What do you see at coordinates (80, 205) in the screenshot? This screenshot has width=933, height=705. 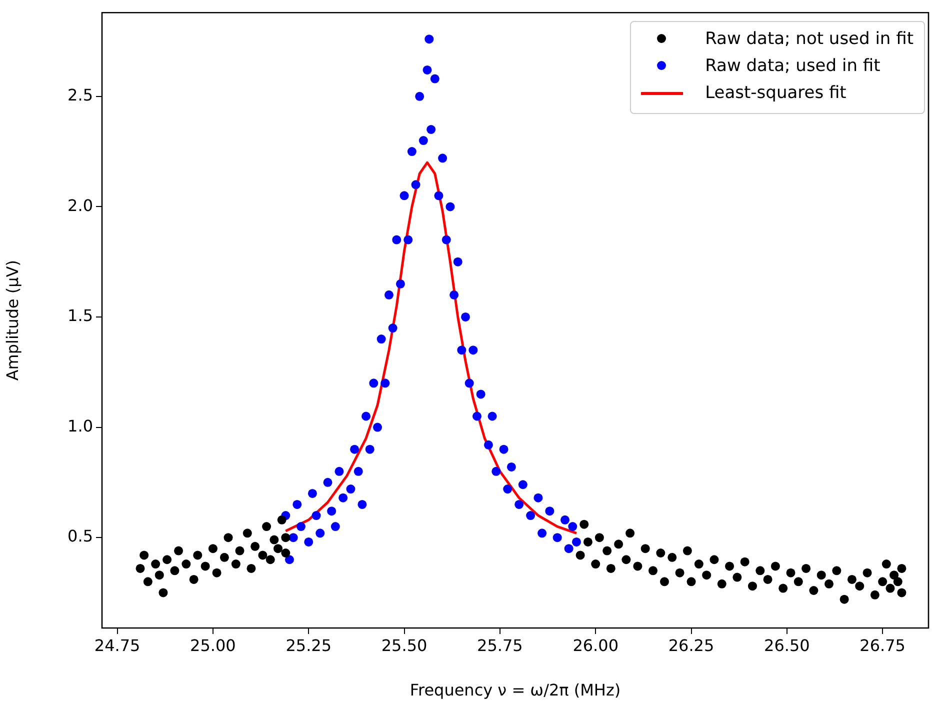 I see `y-tick-label: 2.0` at bounding box center [80, 205].